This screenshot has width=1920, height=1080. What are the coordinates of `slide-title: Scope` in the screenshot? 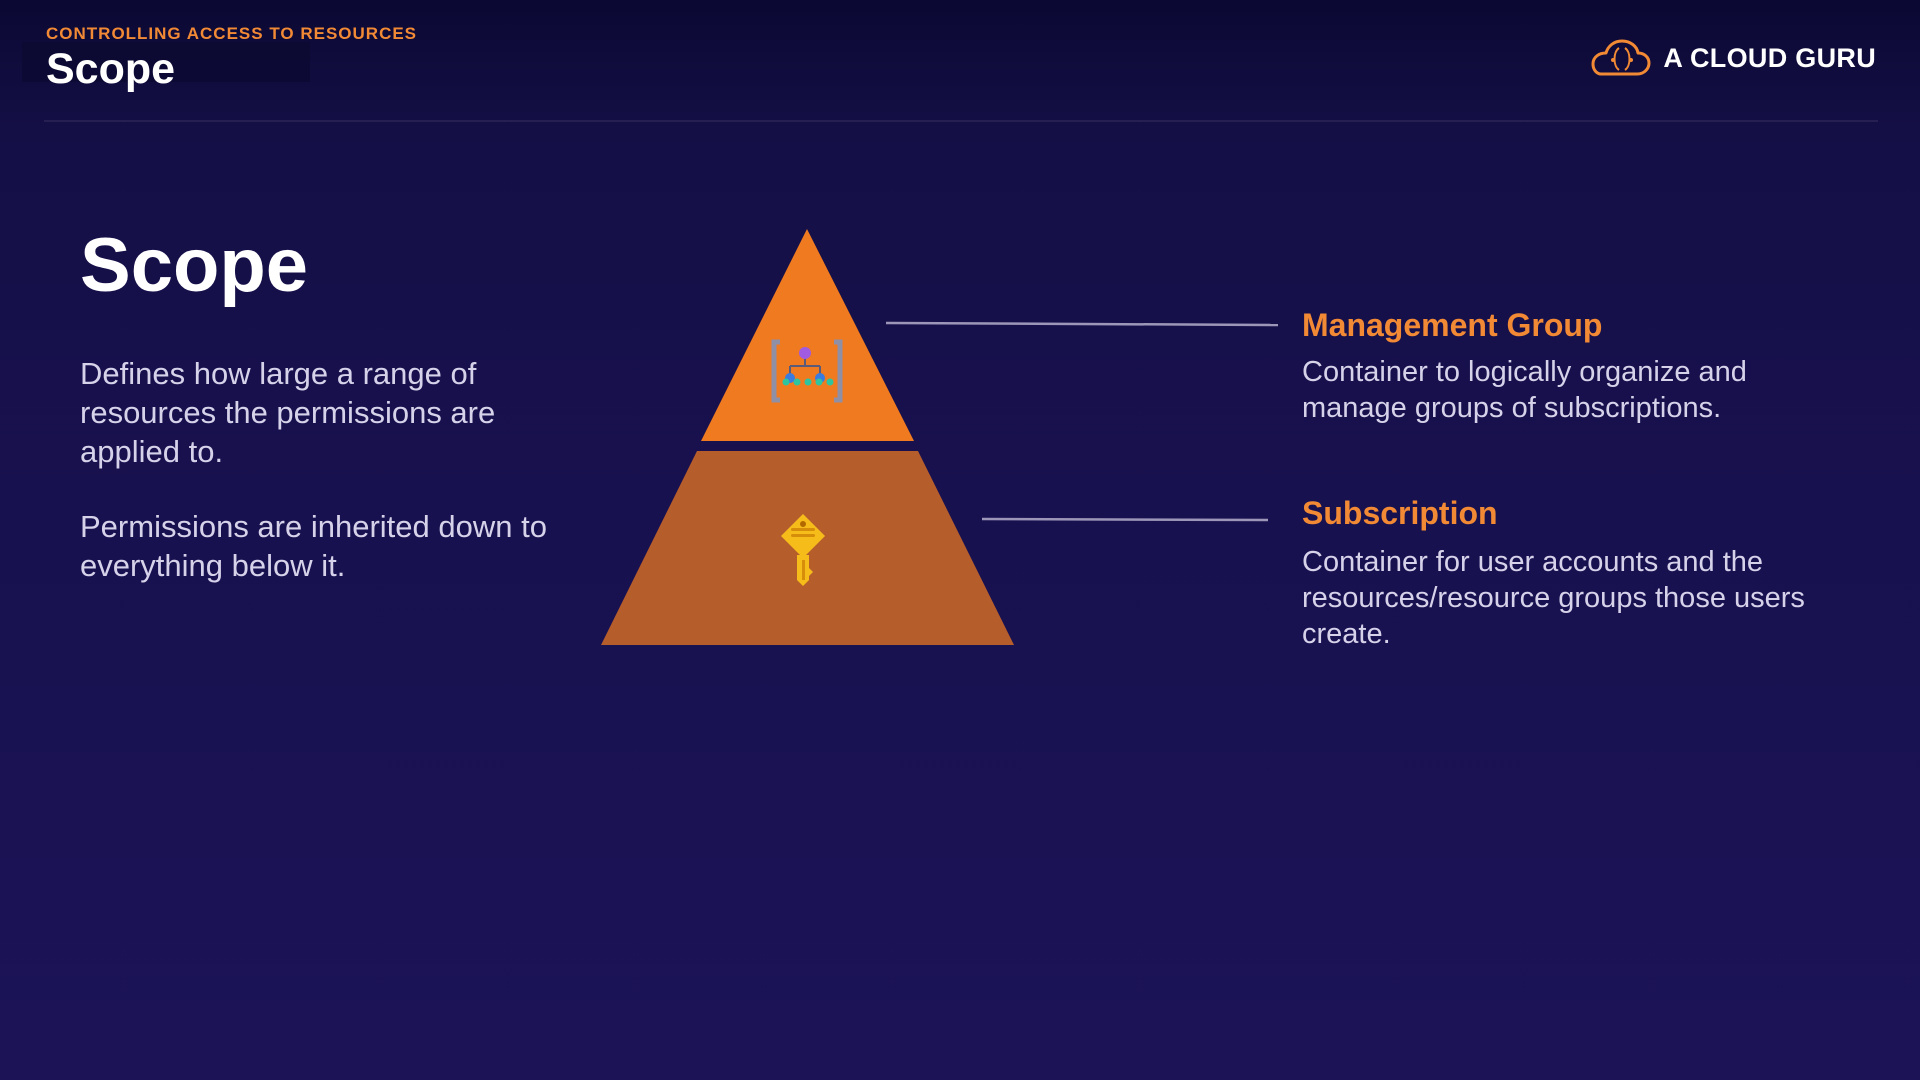 It's located at (194, 265).